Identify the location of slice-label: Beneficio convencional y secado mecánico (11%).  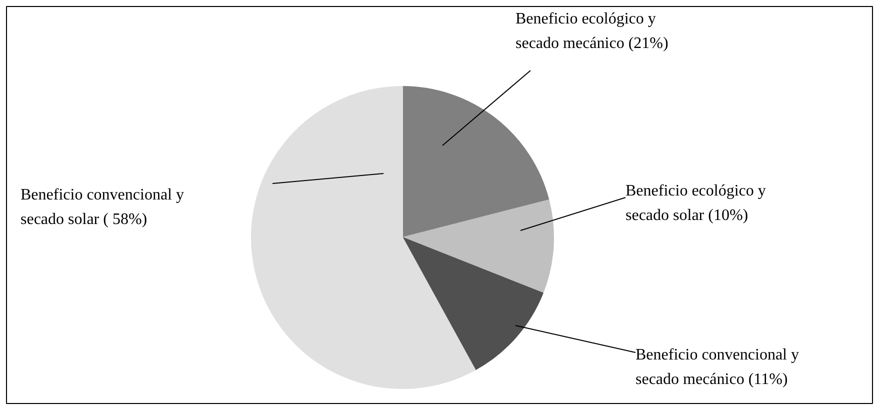
(717, 367).